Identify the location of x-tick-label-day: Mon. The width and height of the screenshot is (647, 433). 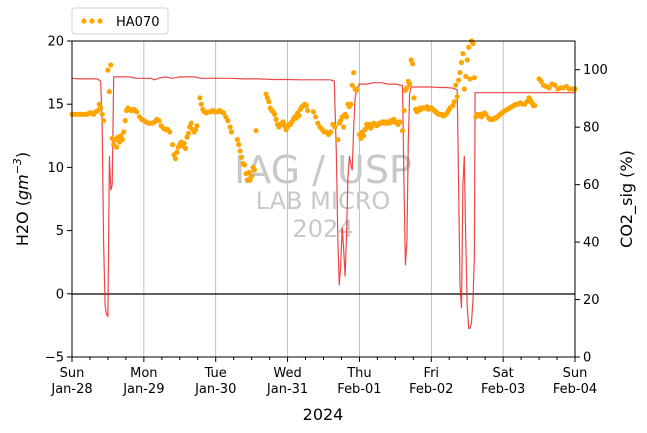
(143, 373).